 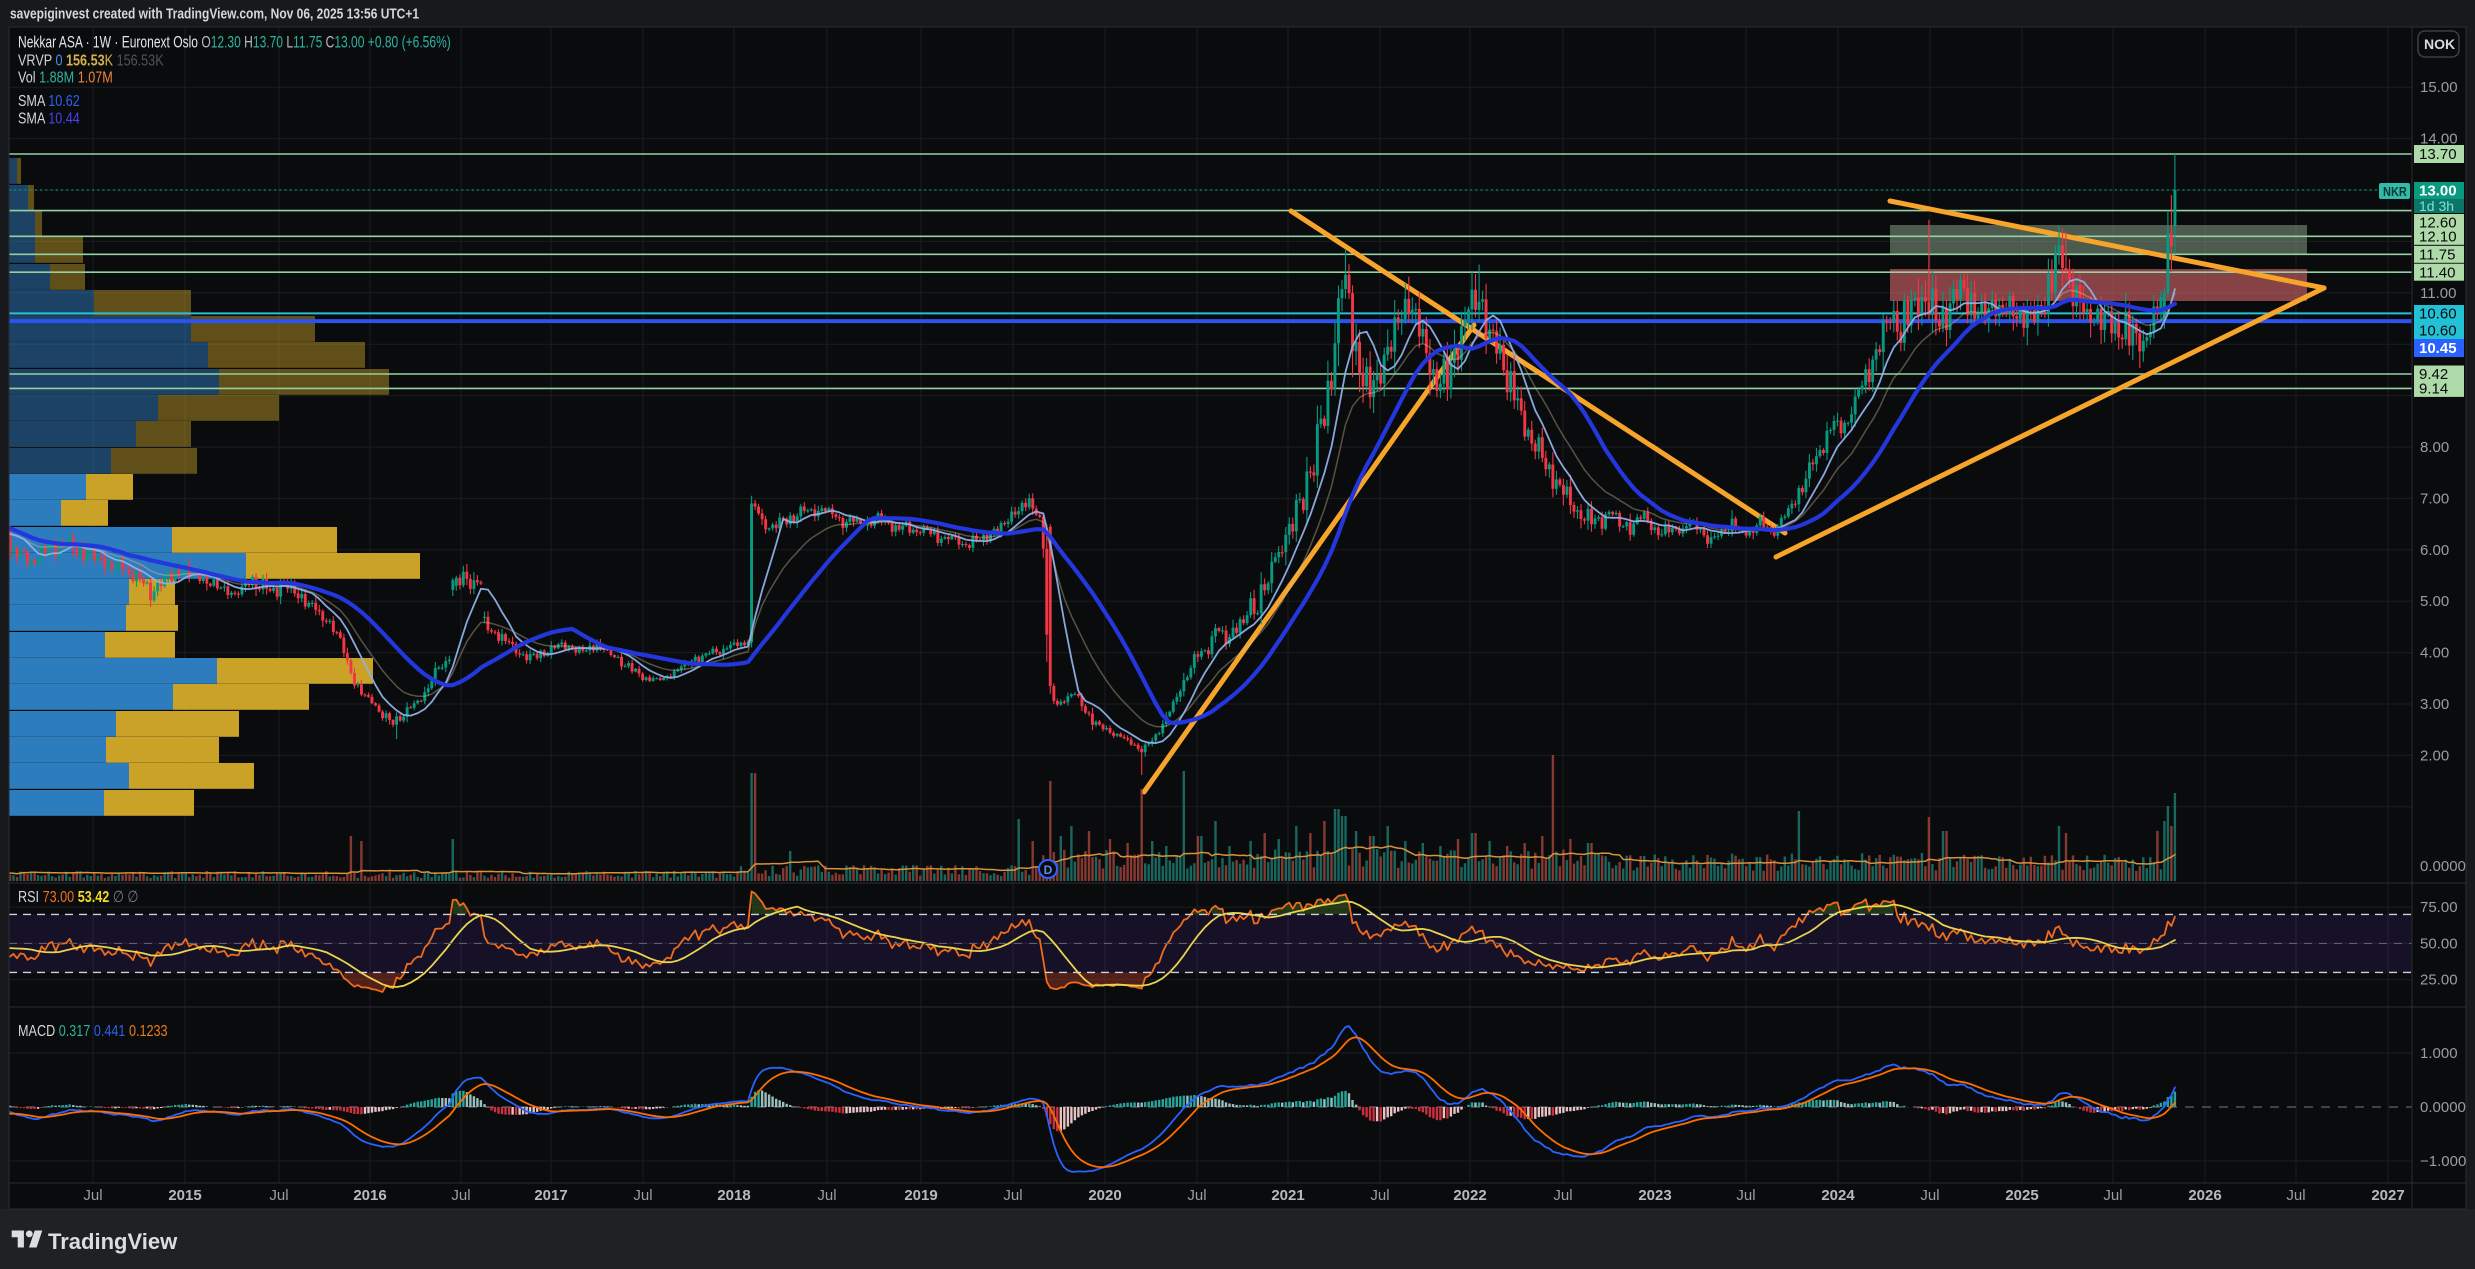 I want to click on svg-text: RSI 73.00 53.42 ∅ ∅, so click(x=78, y=898).